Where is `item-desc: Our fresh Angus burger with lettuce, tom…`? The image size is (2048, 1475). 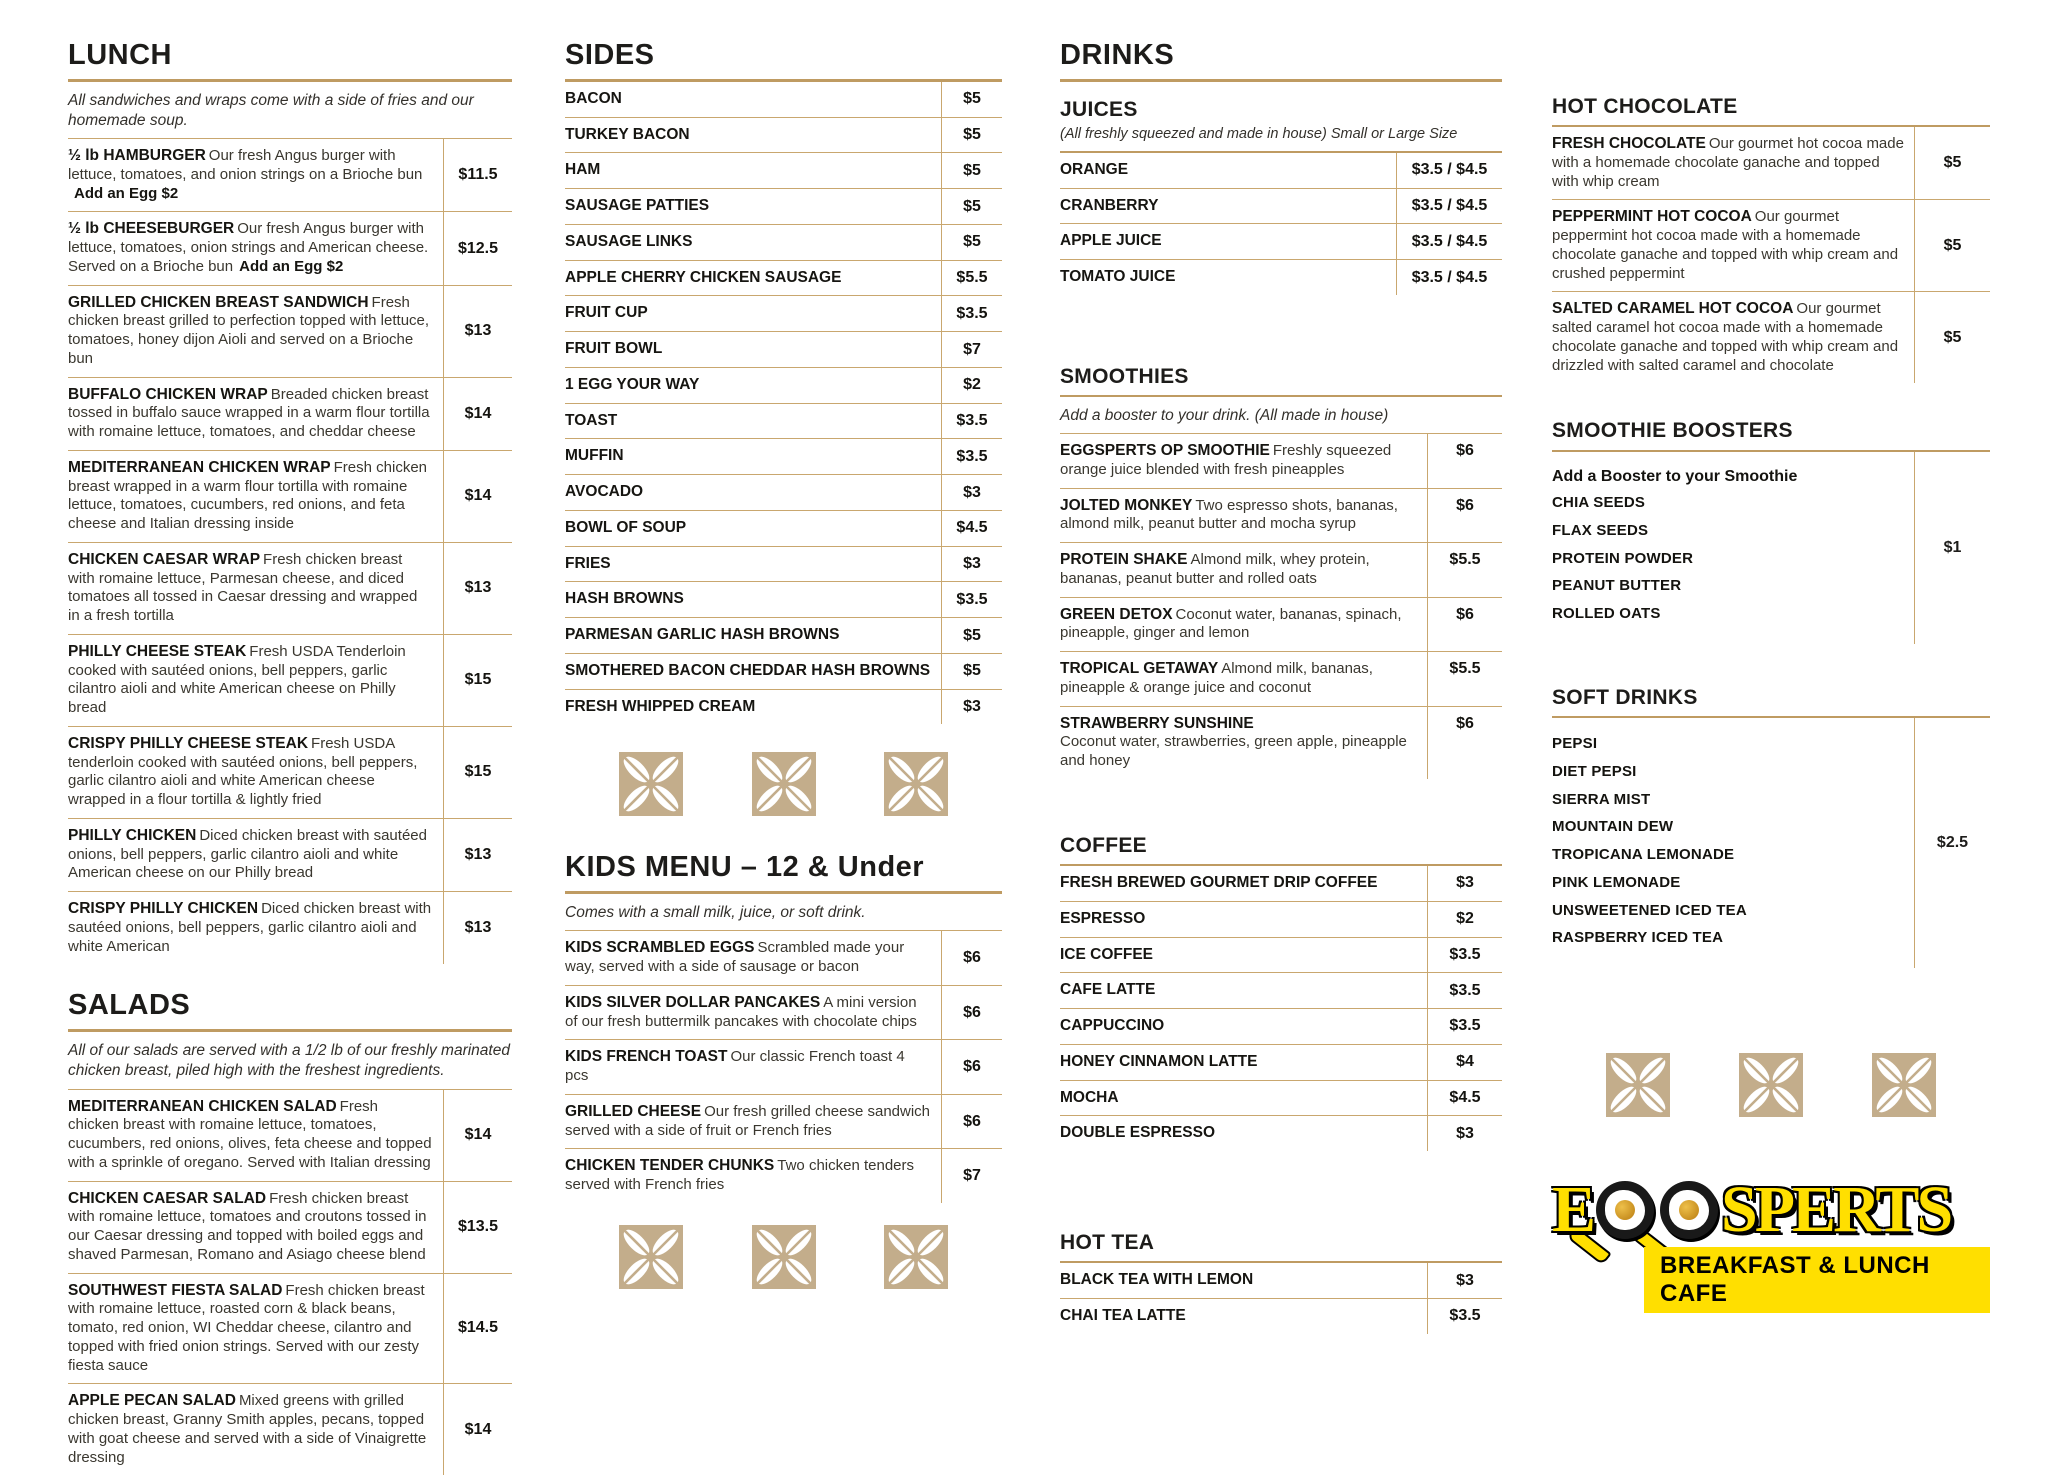 item-desc: Our fresh Angus burger with lettuce, tom… is located at coordinates (245, 165).